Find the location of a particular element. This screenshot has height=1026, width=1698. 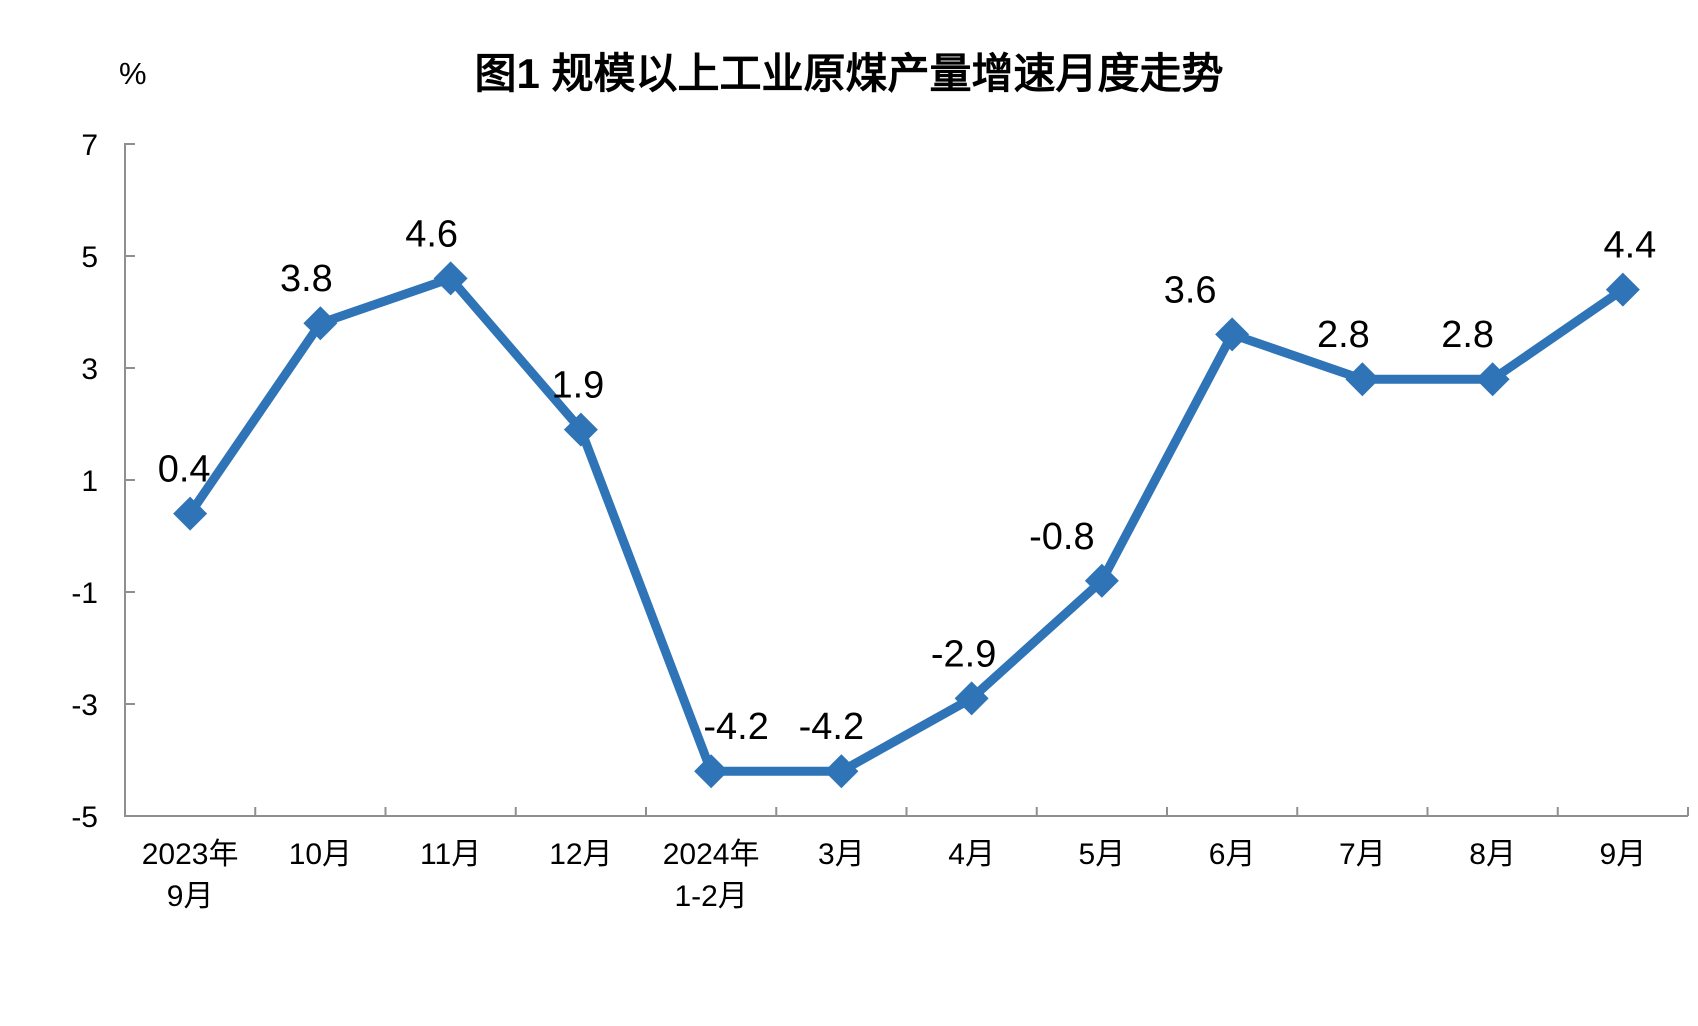

y-tick-label: -3 is located at coordinates (84, 705).